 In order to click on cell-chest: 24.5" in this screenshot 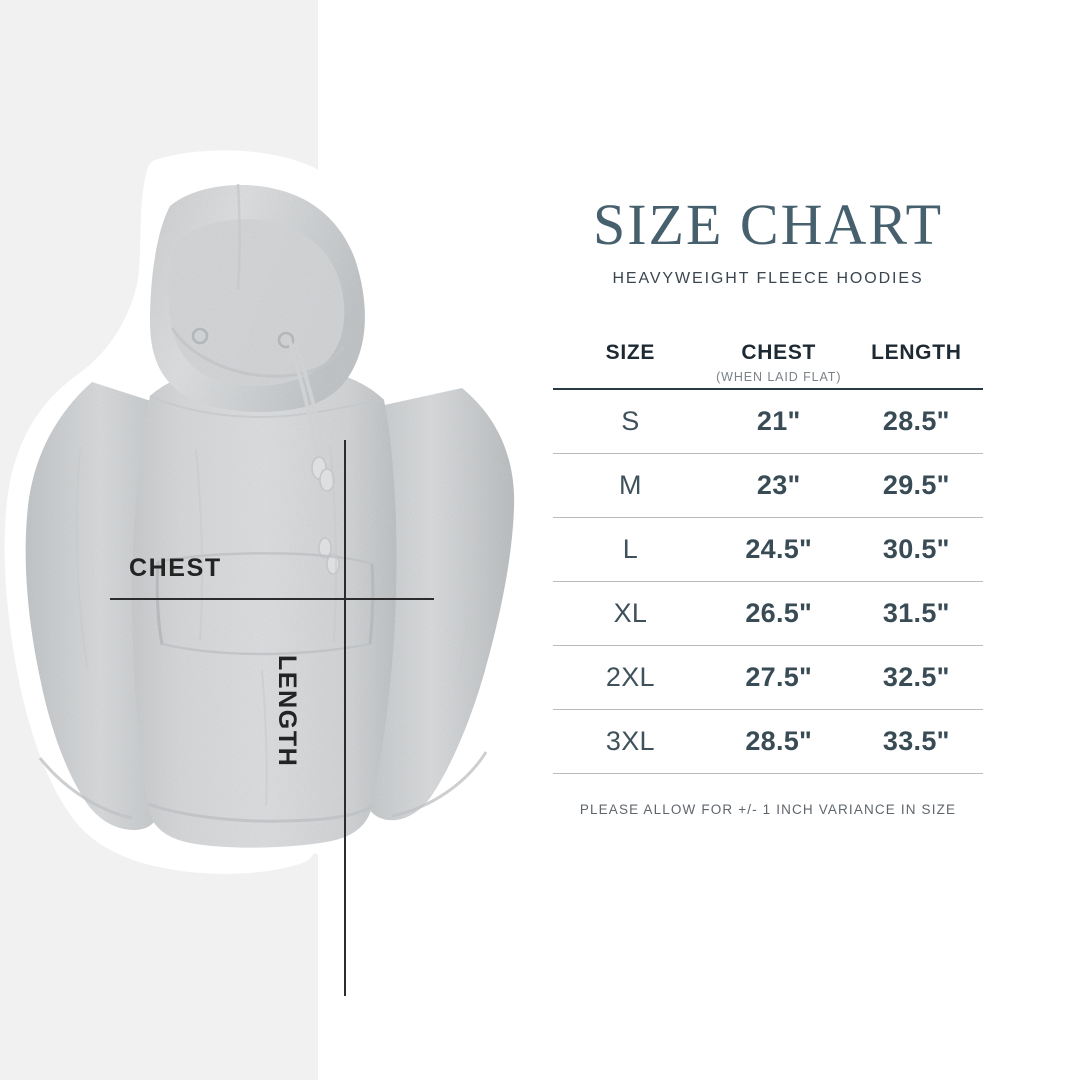, I will do `click(778, 549)`.